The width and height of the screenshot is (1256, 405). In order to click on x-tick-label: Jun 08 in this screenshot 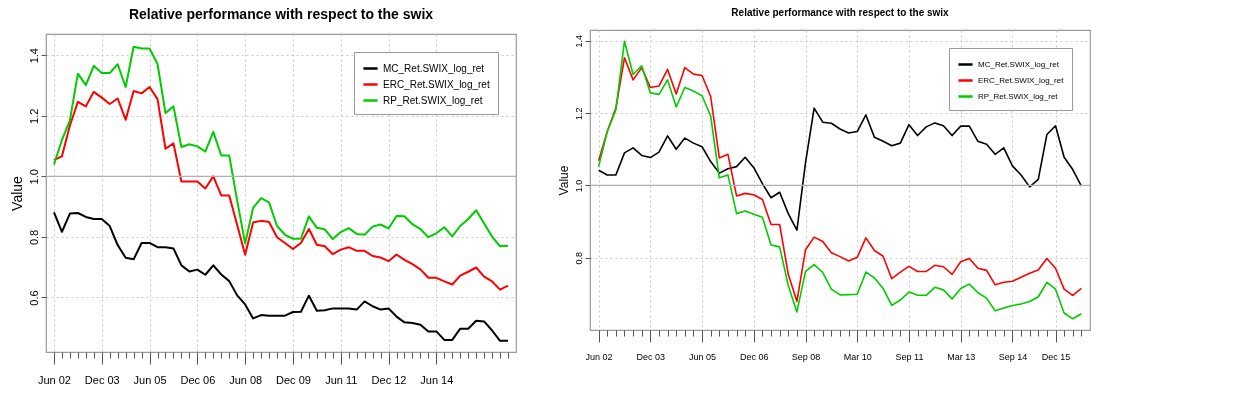, I will do `click(246, 379)`.